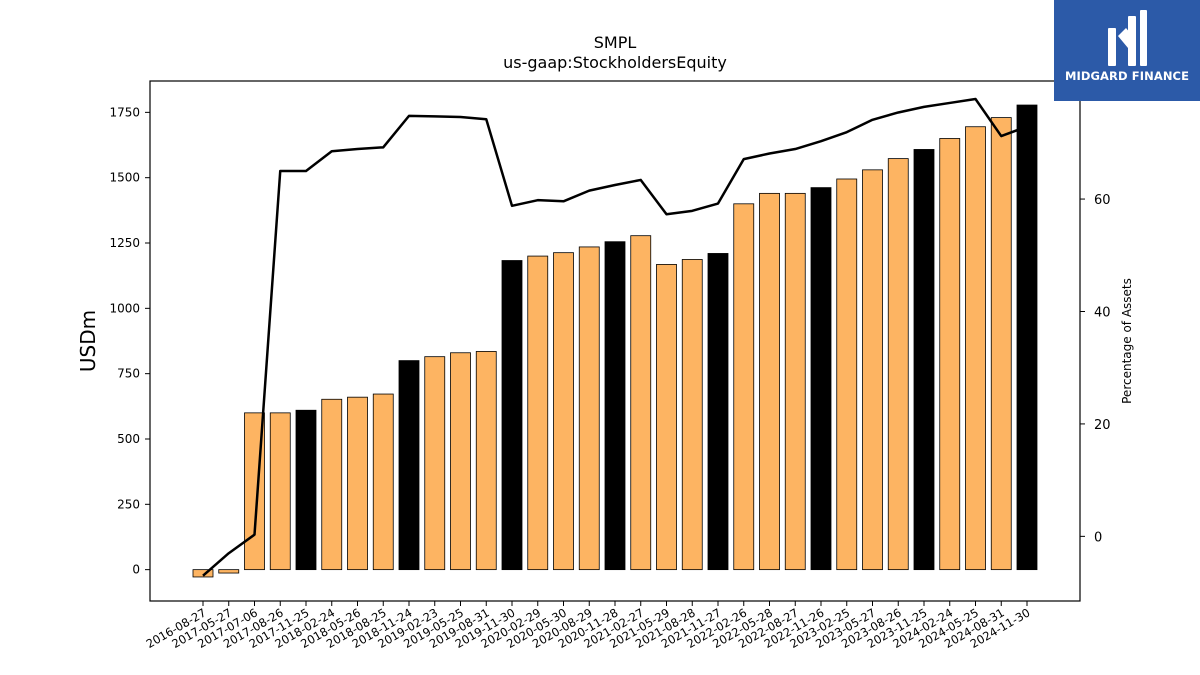  Describe the element at coordinates (124, 178) in the screenshot. I see `y-tick-label: 1500` at that location.